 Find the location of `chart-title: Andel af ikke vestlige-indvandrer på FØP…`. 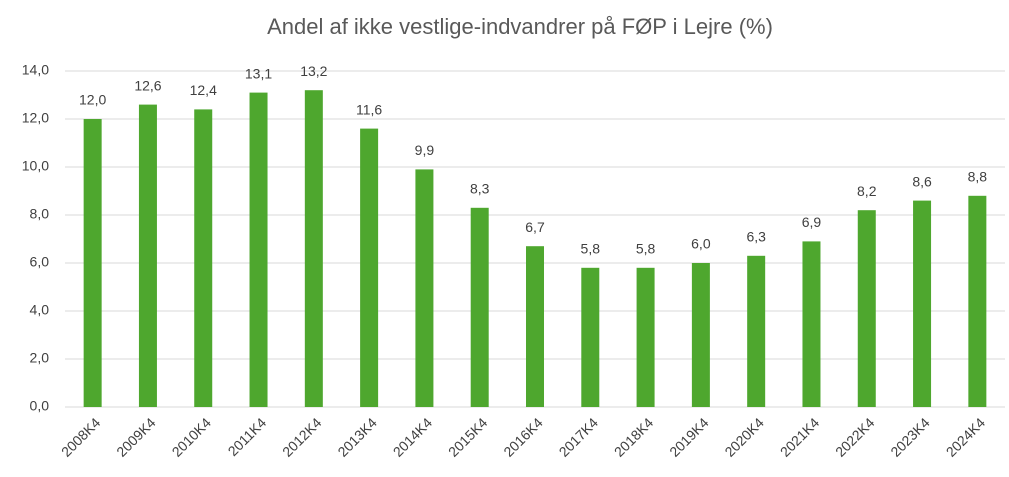

chart-title: Andel af ikke vestlige-indvandrer på FØP… is located at coordinates (520, 26).